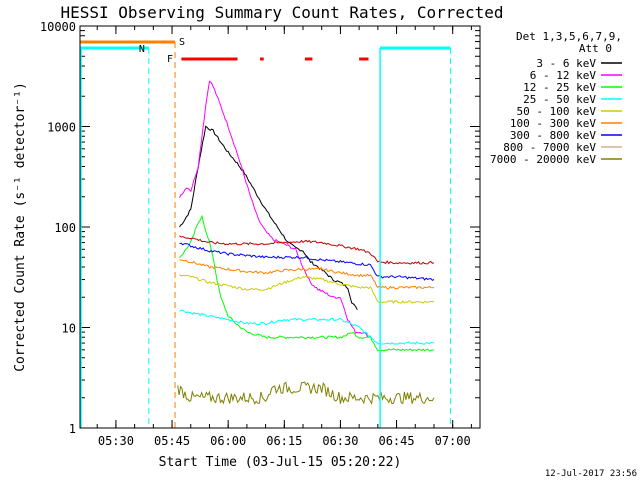 This screenshot has width=640, height=480. I want to click on saa-label: S, so click(182, 42).